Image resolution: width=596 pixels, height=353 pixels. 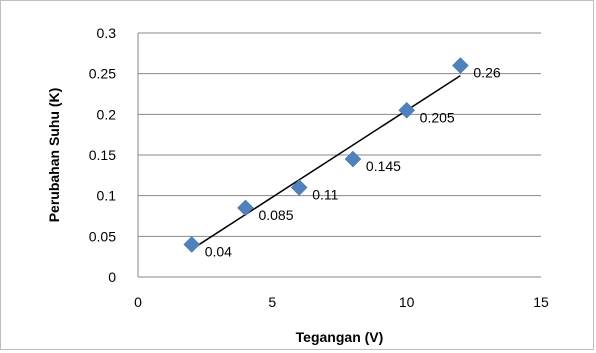 What do you see at coordinates (407, 302) in the screenshot?
I see `x-tick-label: 10` at bounding box center [407, 302].